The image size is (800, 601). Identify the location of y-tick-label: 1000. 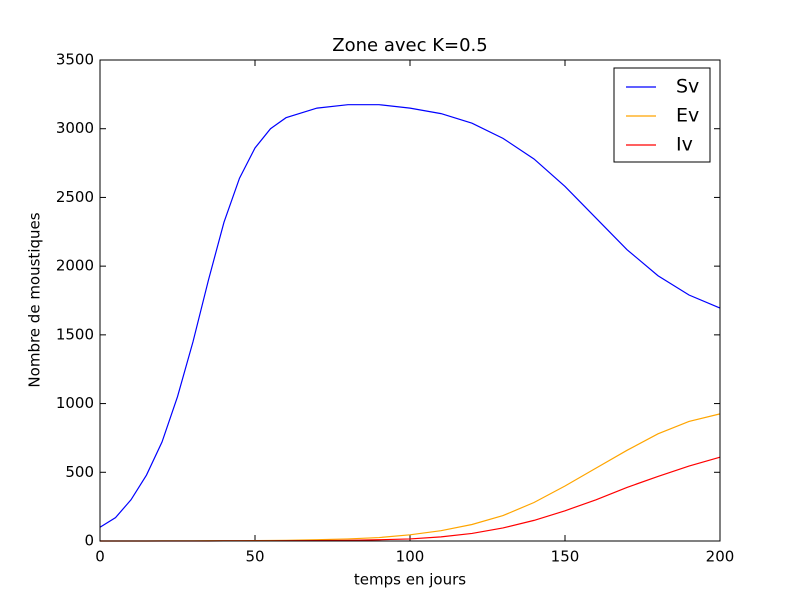
(75, 403).